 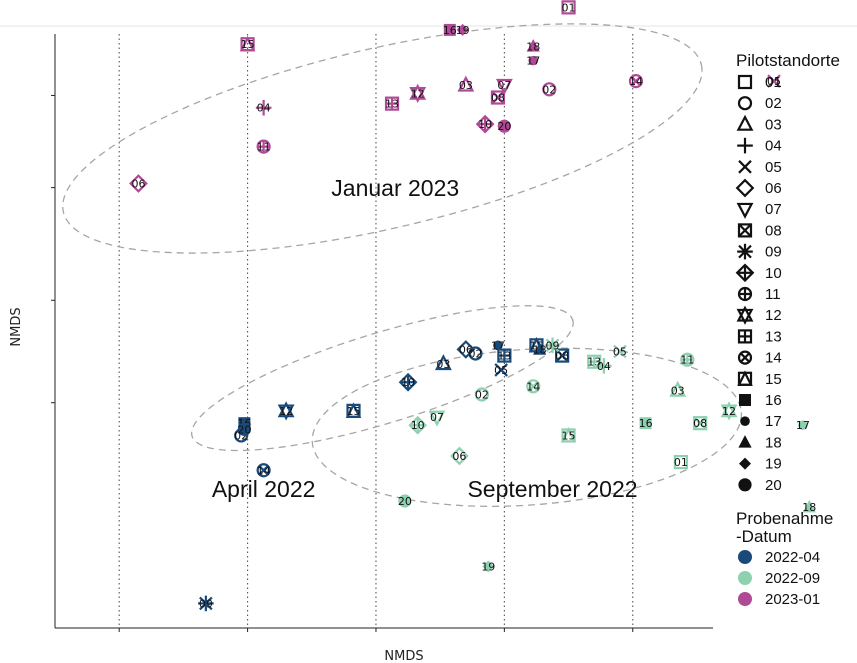 What do you see at coordinates (681, 462) in the screenshot?
I see `point-2022-09-site-01: 01` at bounding box center [681, 462].